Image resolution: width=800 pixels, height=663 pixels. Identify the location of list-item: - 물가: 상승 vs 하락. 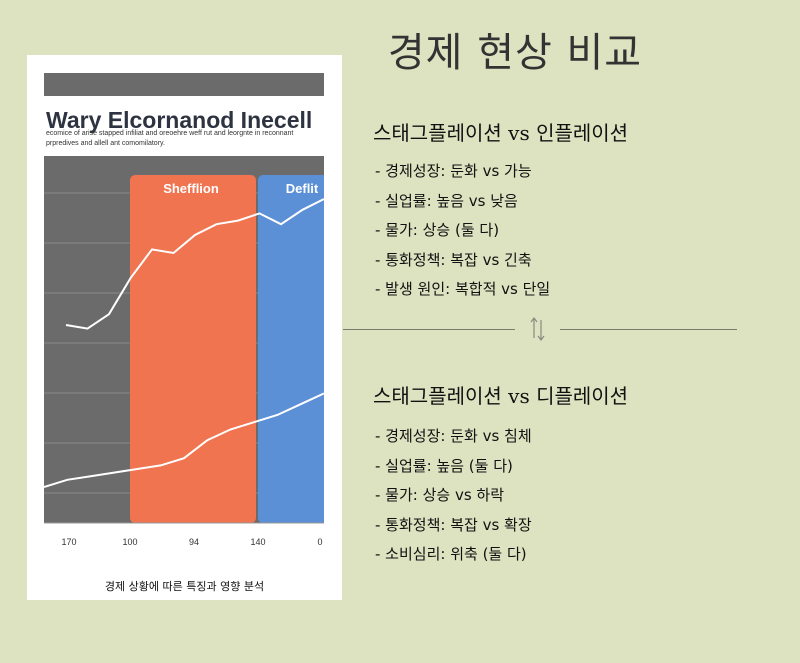
(440, 495).